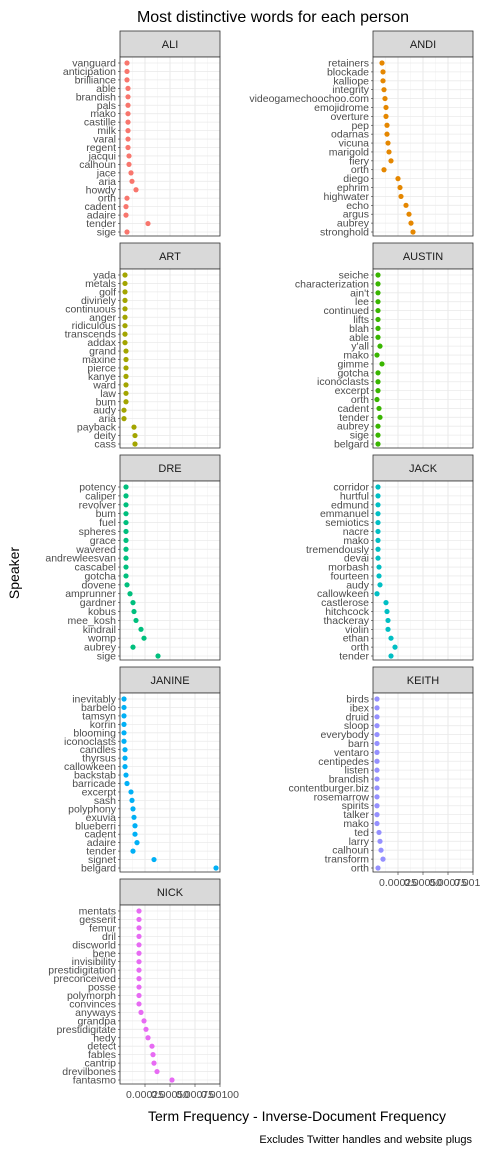 The image size is (480, 1152). Describe the element at coordinates (309, 99) in the screenshot. I see `word-label: videogamechoochoo.com` at that location.